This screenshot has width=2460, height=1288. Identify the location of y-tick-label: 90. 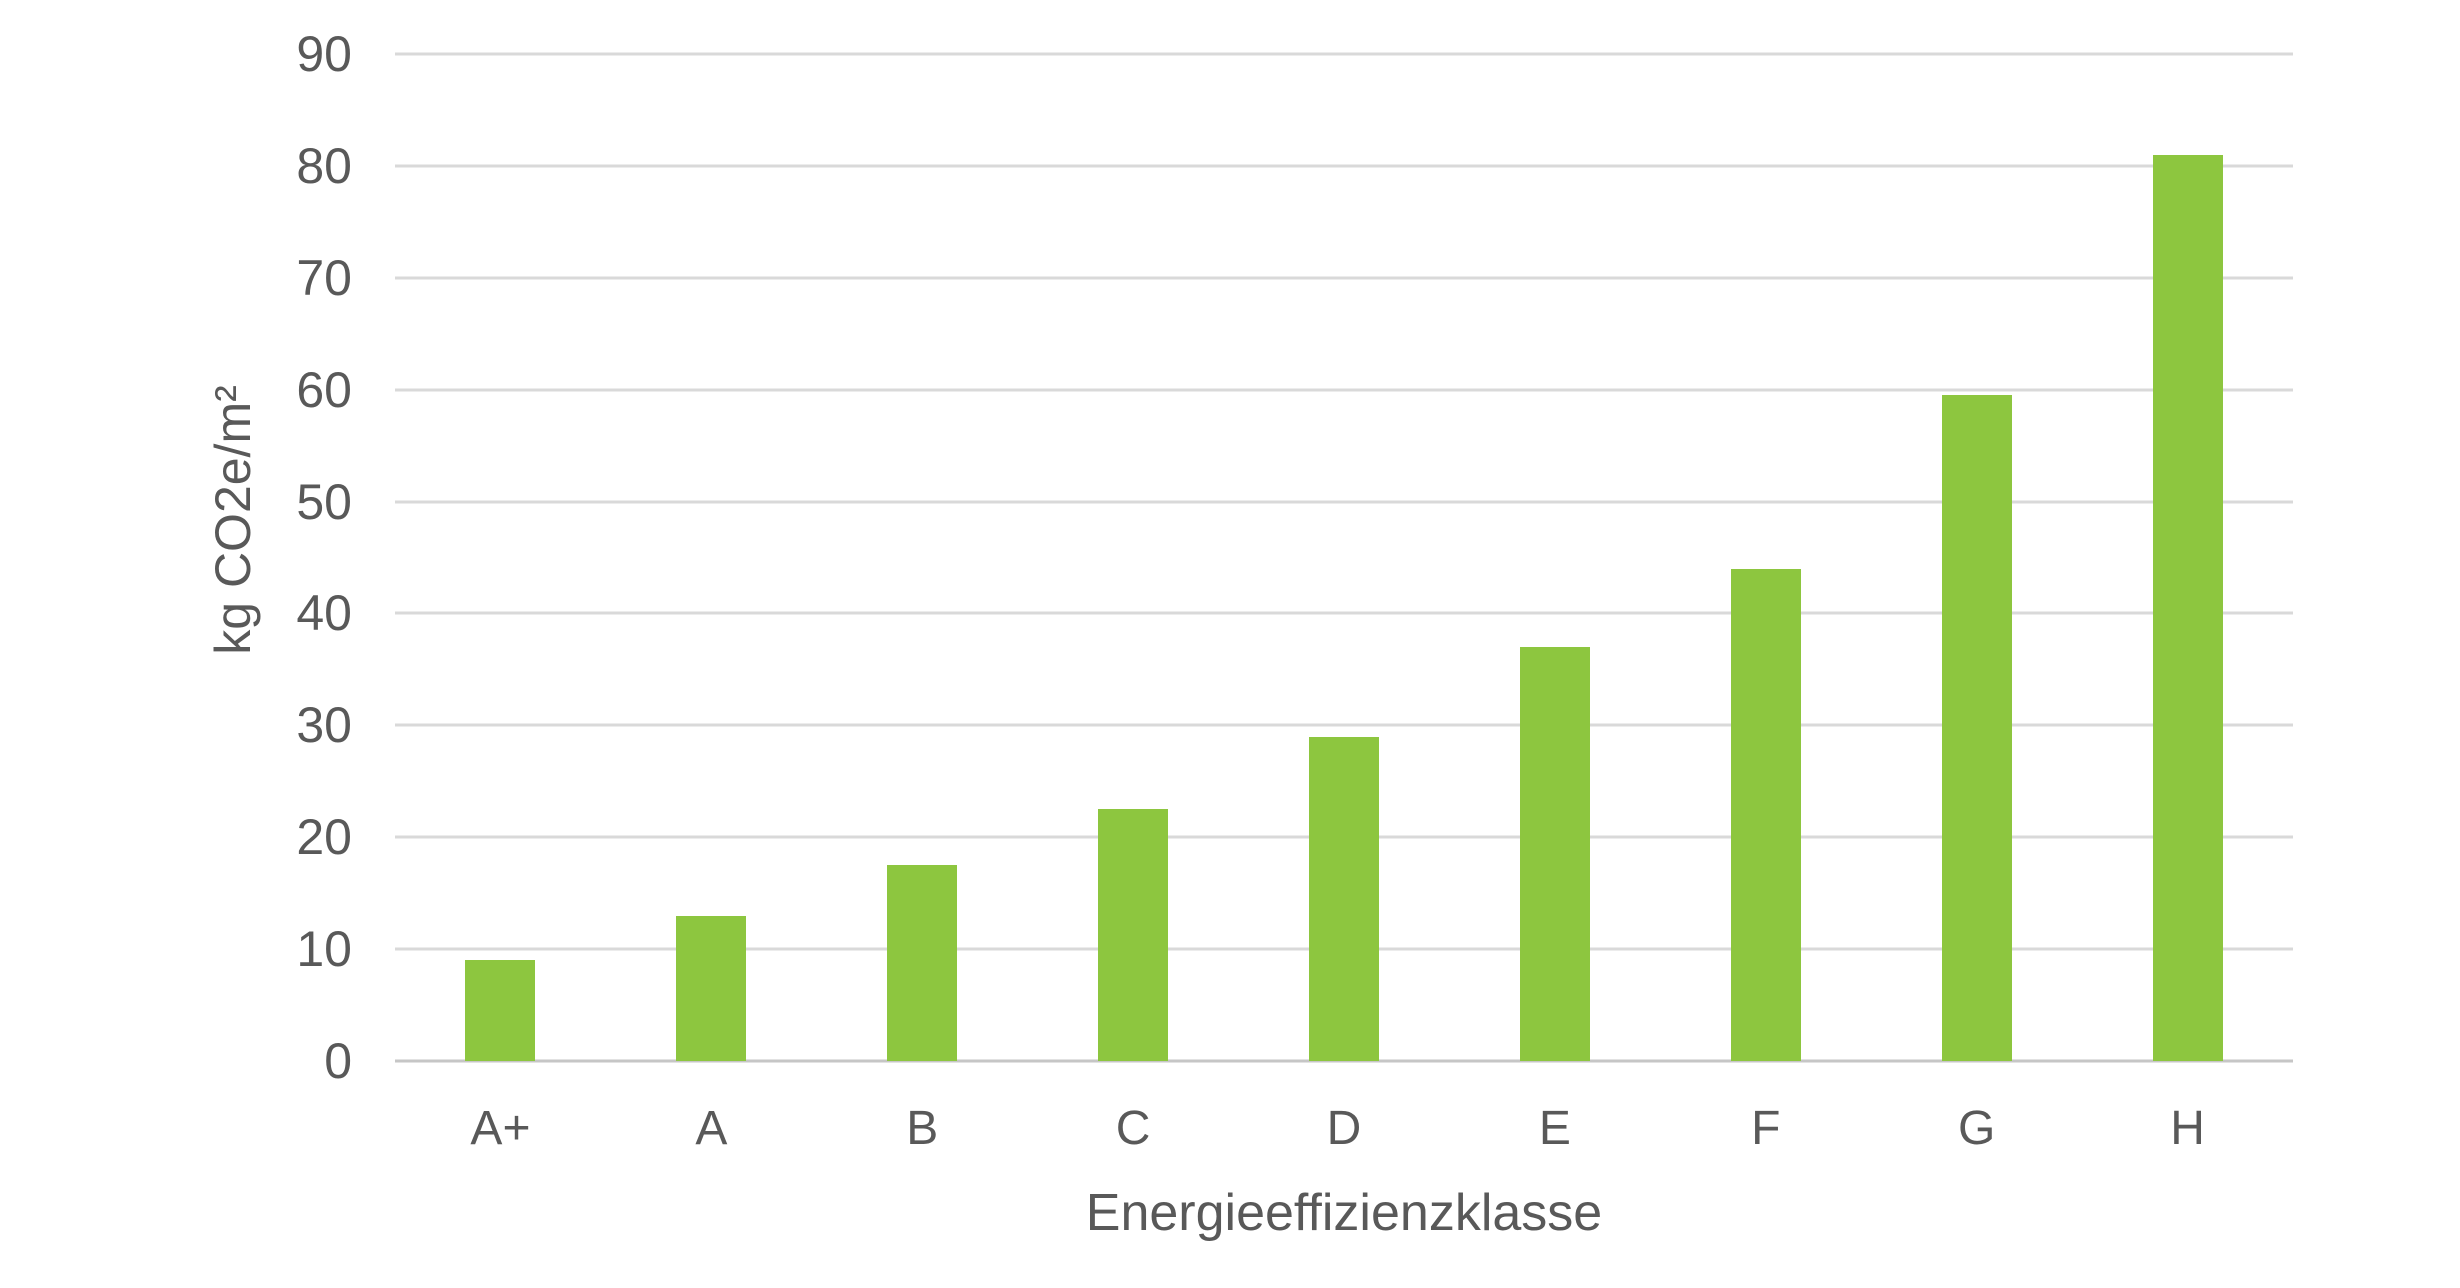
(324, 54).